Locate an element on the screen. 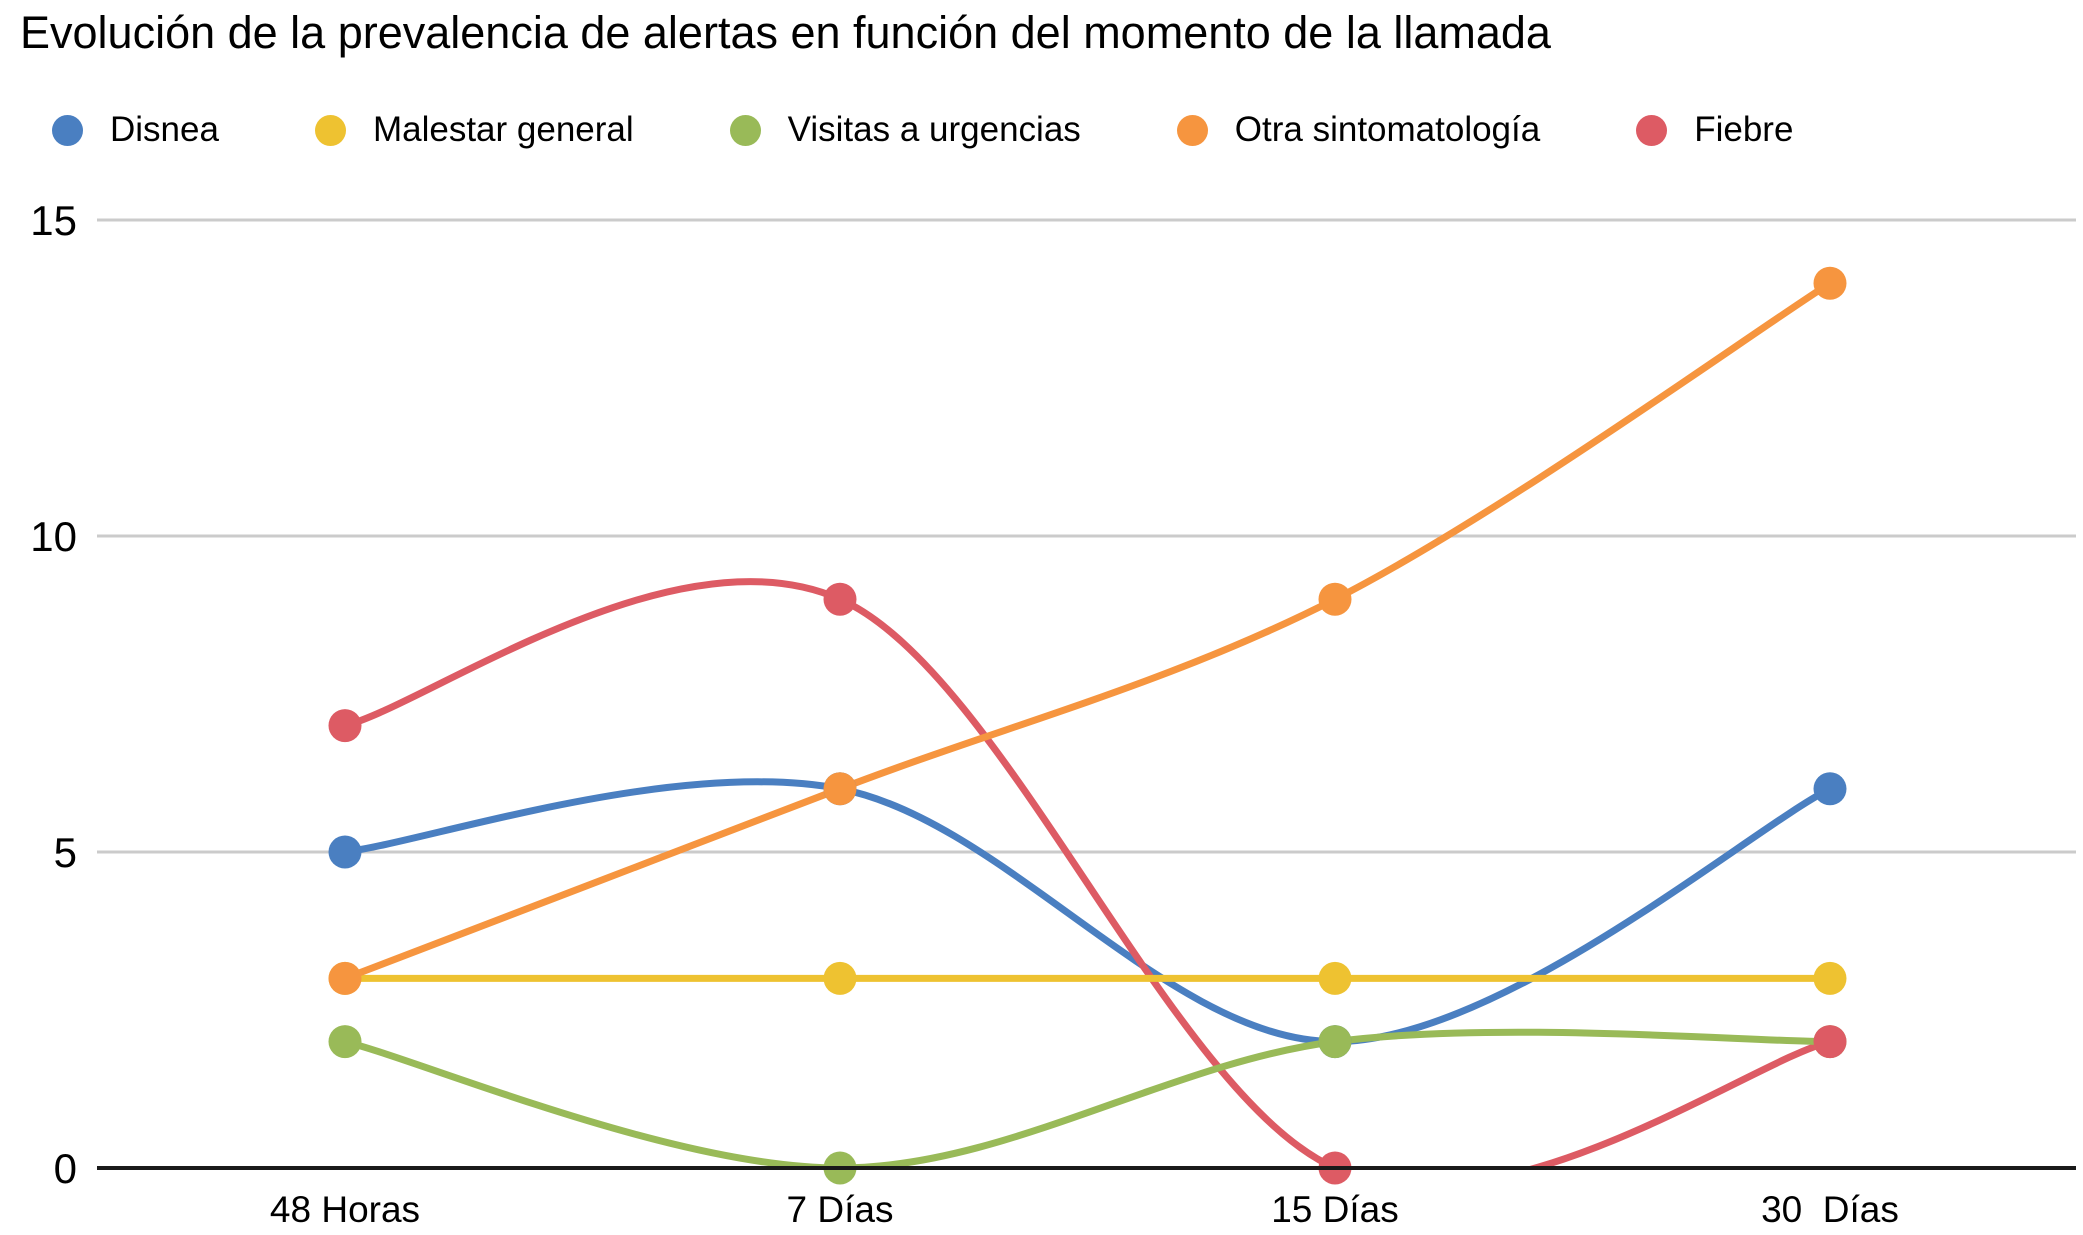 The image size is (2083, 1235). legend-label: Visitas a urgencias is located at coordinates (934, 129).